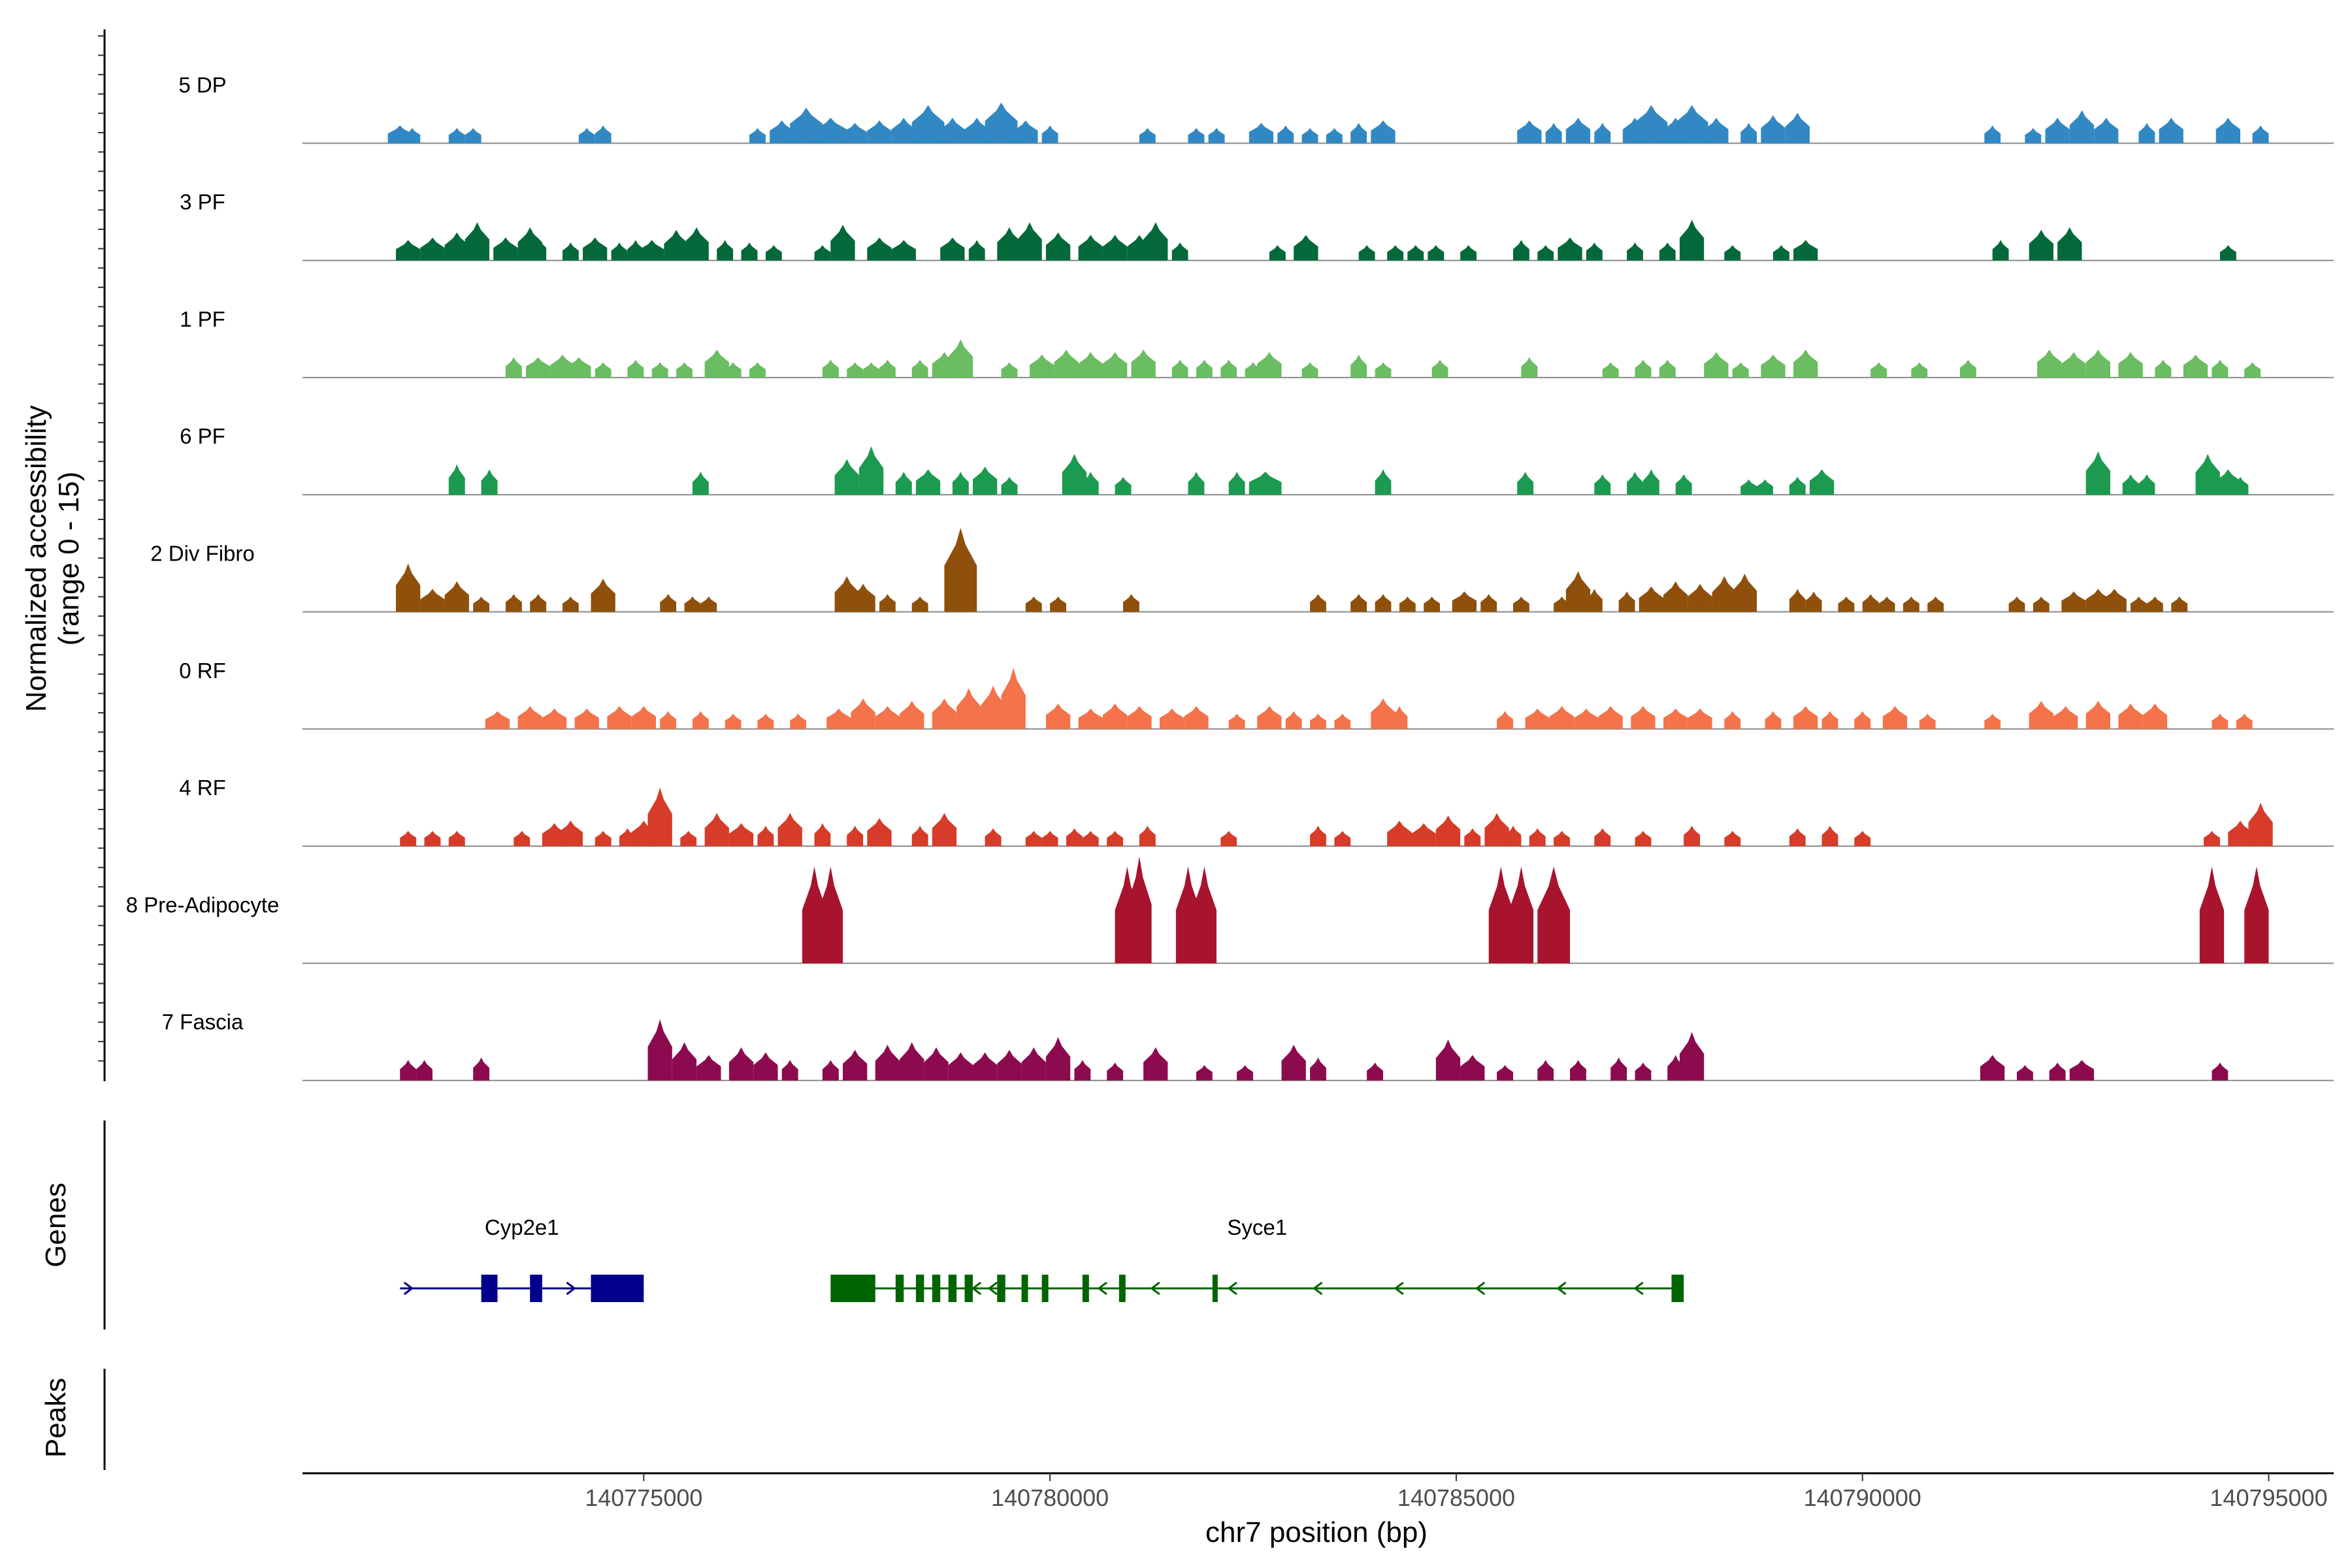  I want to click on x-tick-label: 140790000, so click(1862, 1497).